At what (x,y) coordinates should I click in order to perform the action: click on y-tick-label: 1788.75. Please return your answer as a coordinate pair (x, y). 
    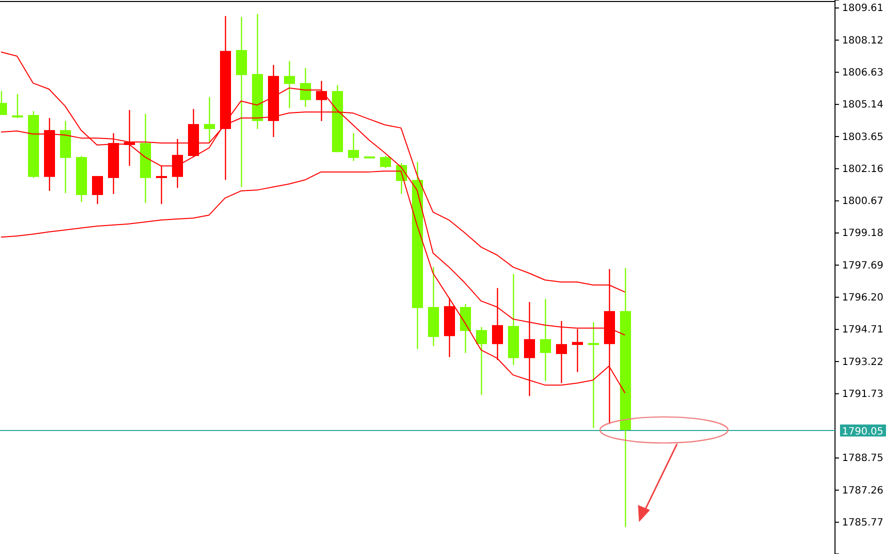
    Looking at the image, I should click on (863, 458).